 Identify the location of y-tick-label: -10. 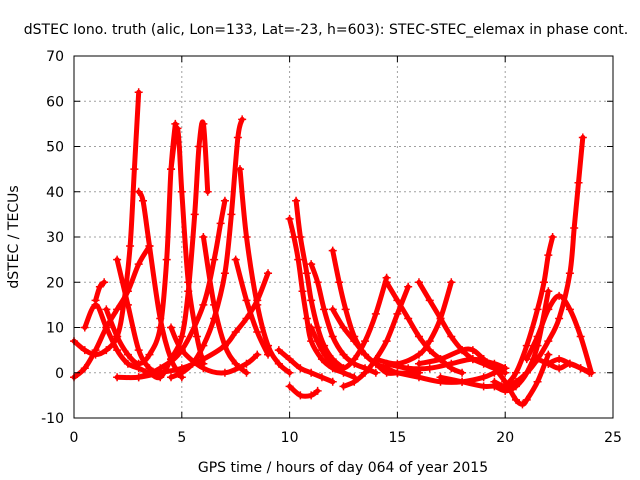
(52, 419).